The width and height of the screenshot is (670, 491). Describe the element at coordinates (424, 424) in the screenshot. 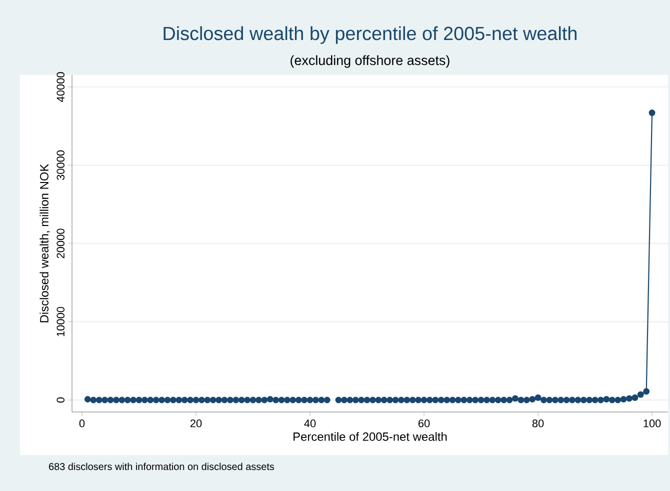

I see `x-tick-label: 60` at that location.